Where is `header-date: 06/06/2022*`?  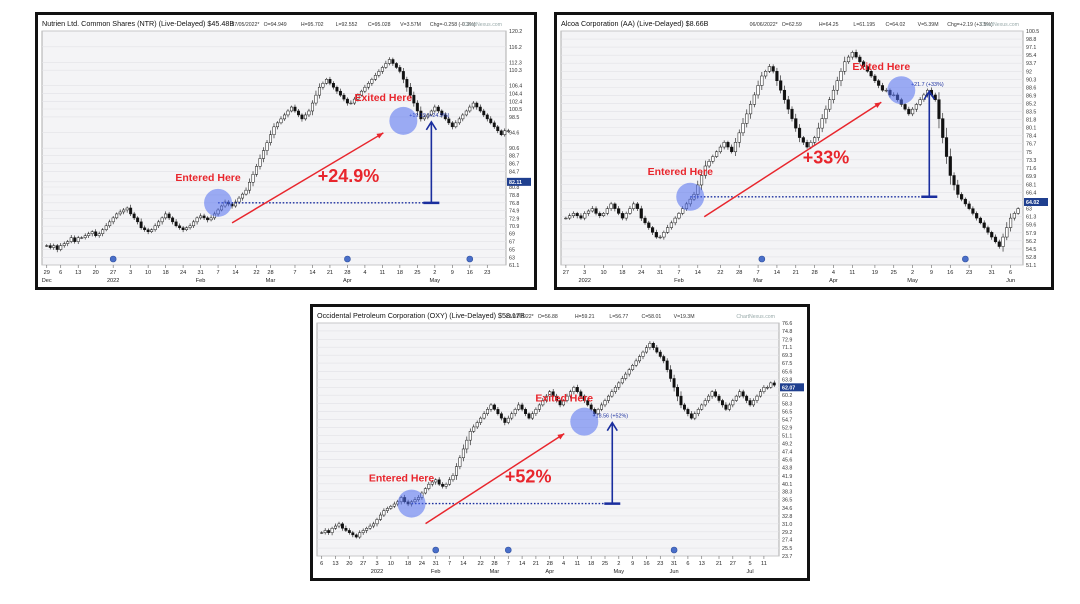
header-date: 06/06/2022* is located at coordinates (764, 25).